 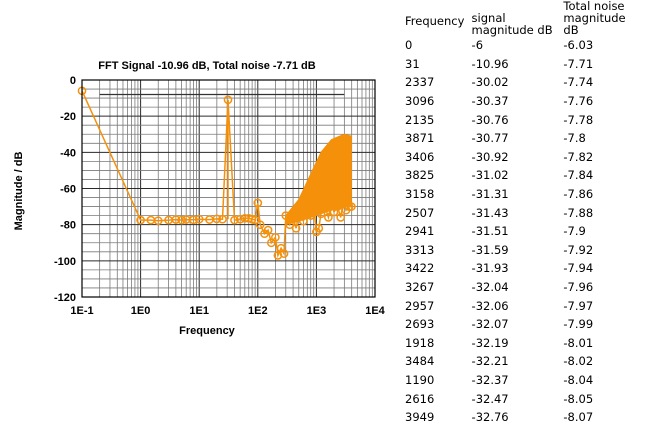 What do you see at coordinates (317, 311) in the screenshot?
I see `x-tick-label: 1E3` at bounding box center [317, 311].